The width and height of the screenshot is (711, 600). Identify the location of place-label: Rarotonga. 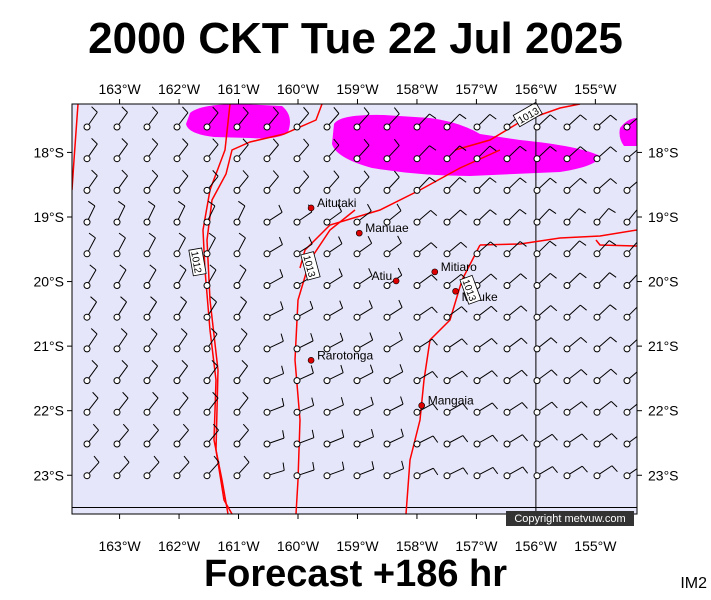
(345, 355).